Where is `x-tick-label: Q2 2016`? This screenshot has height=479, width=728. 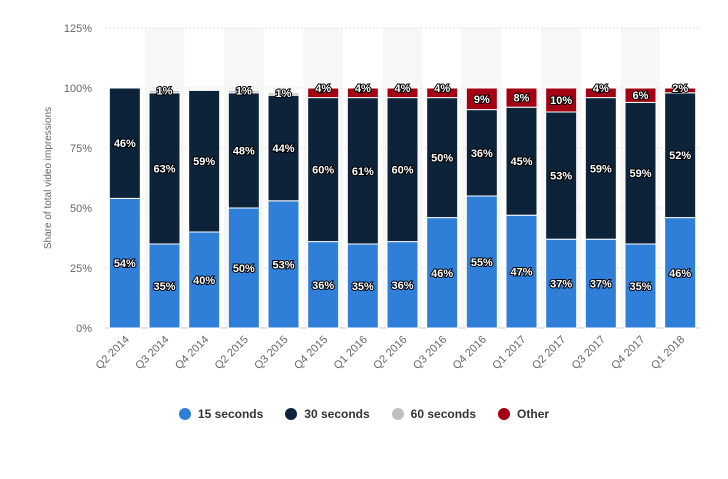
x-tick-label: Q2 2016 is located at coordinates (390, 353).